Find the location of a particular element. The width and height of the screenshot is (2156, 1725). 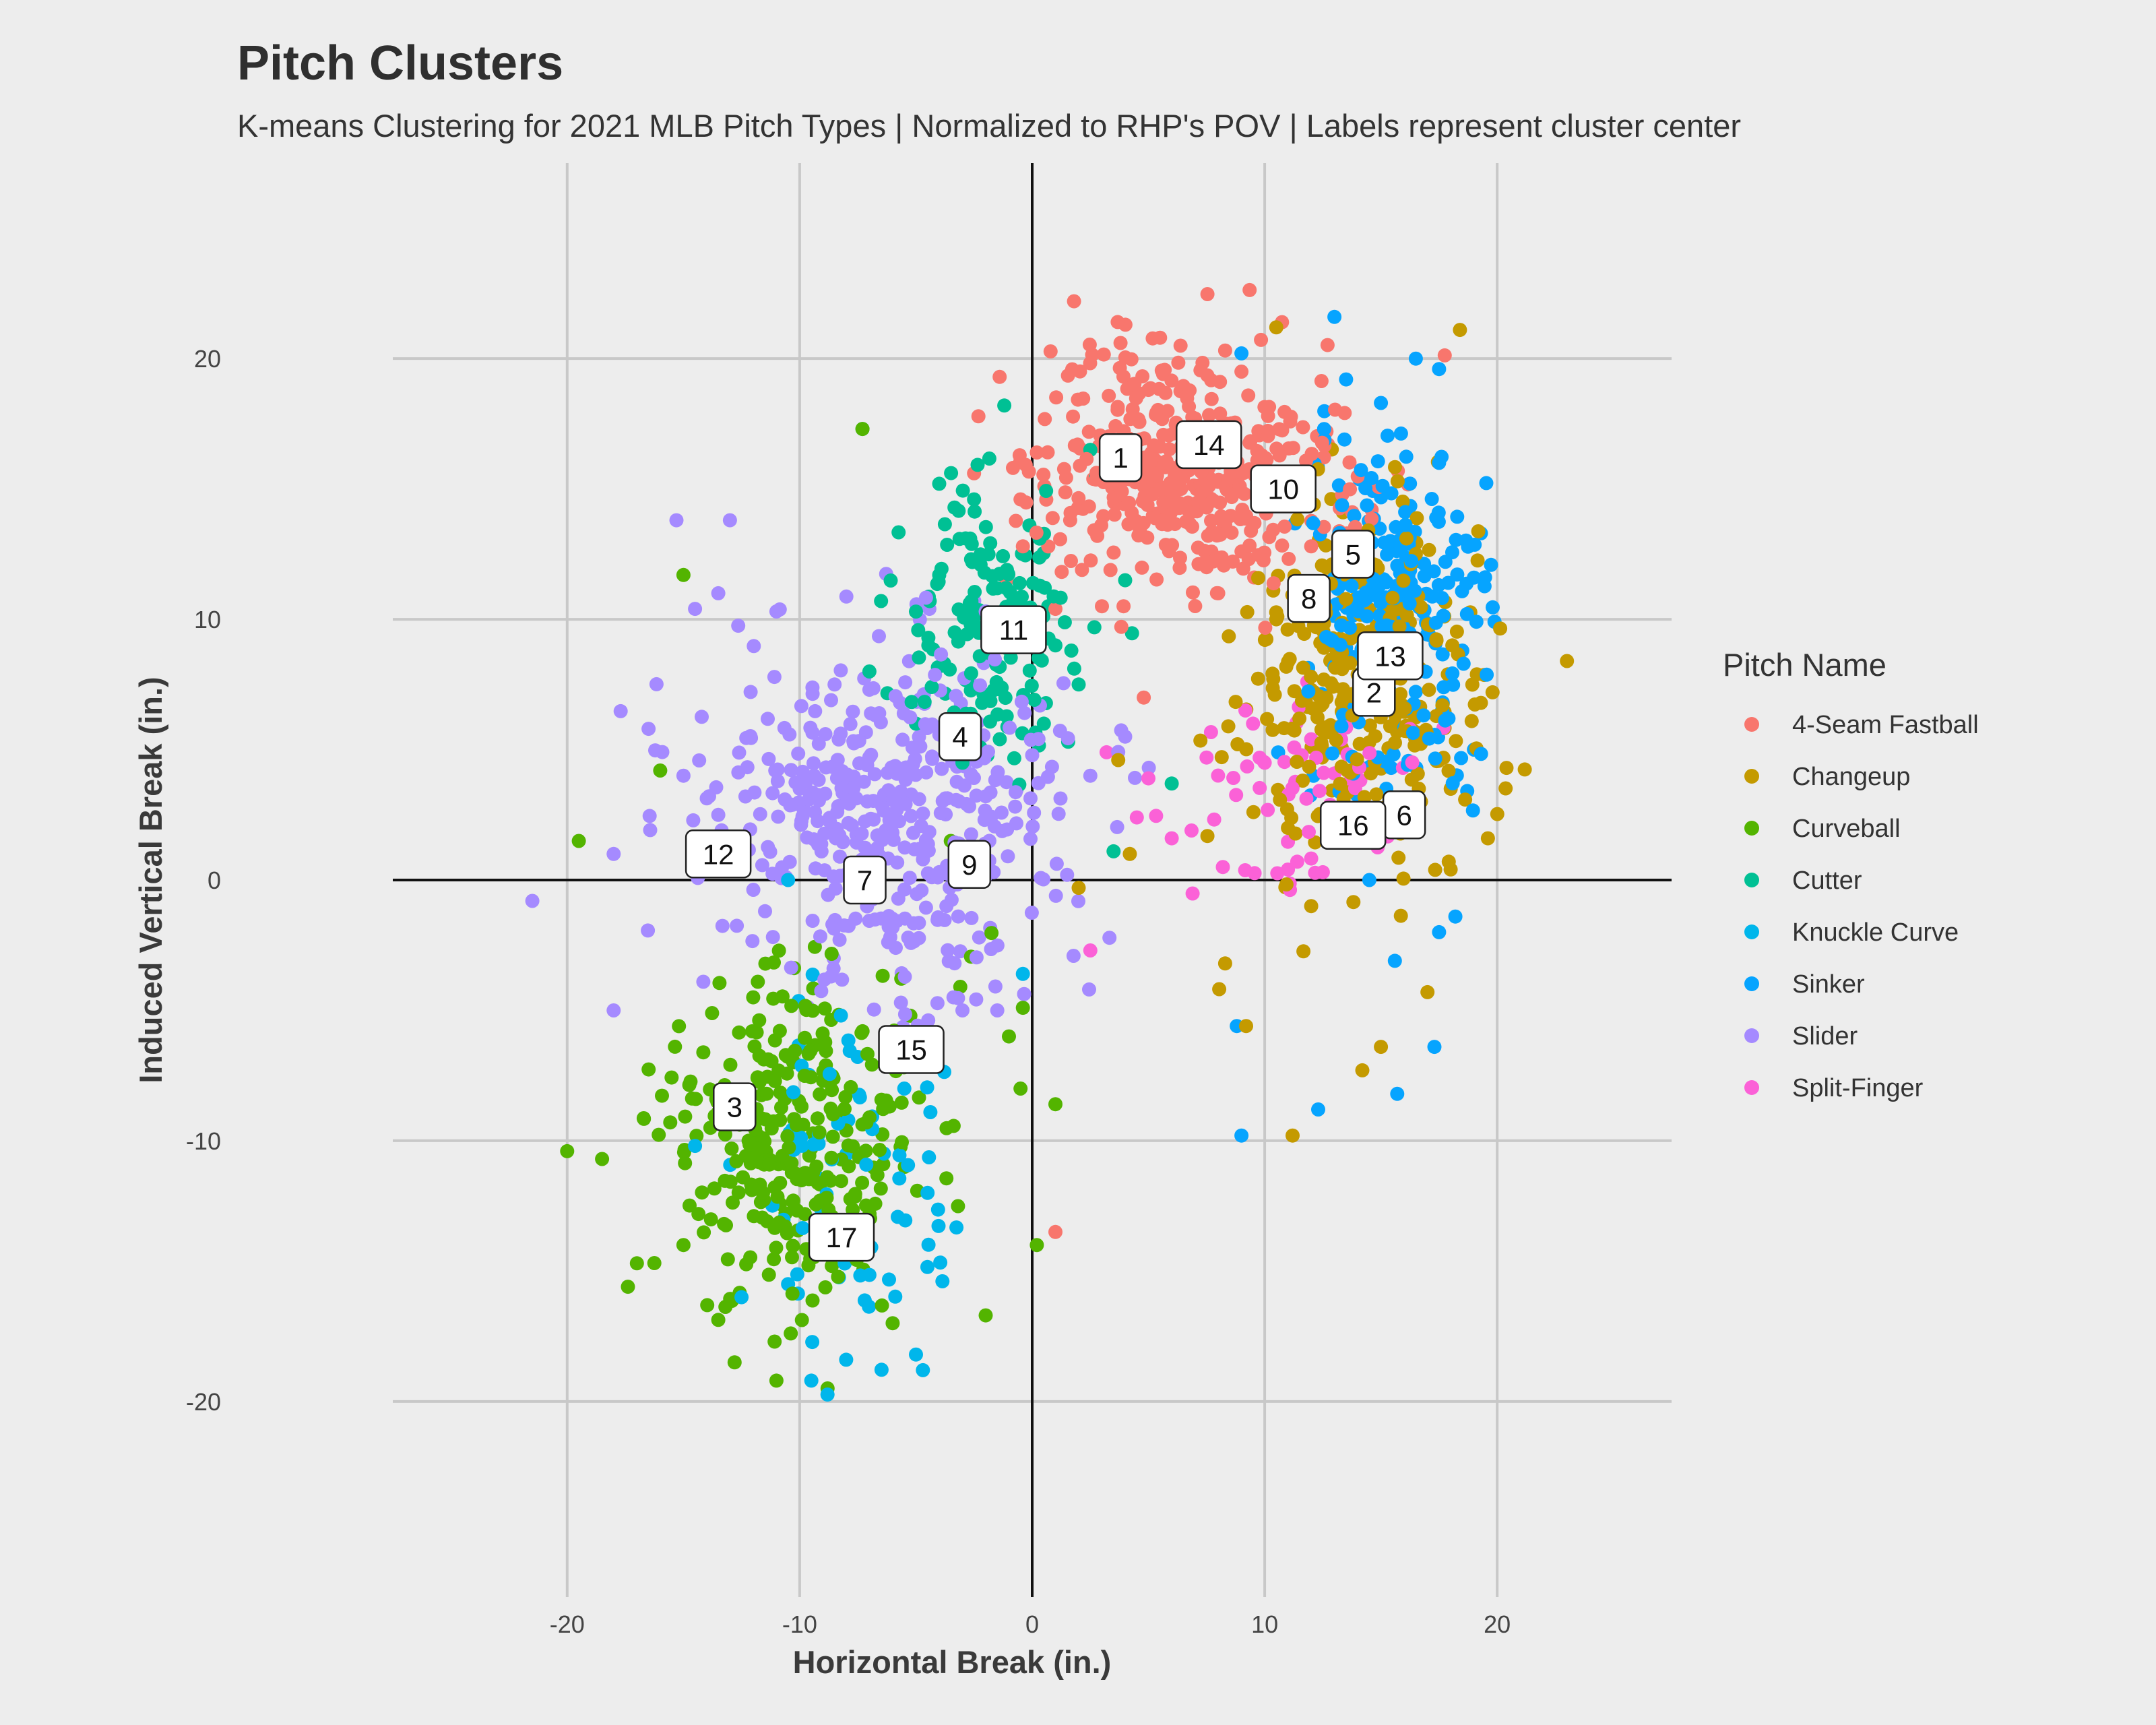

y-tick-label: -10 is located at coordinates (203, 1141).